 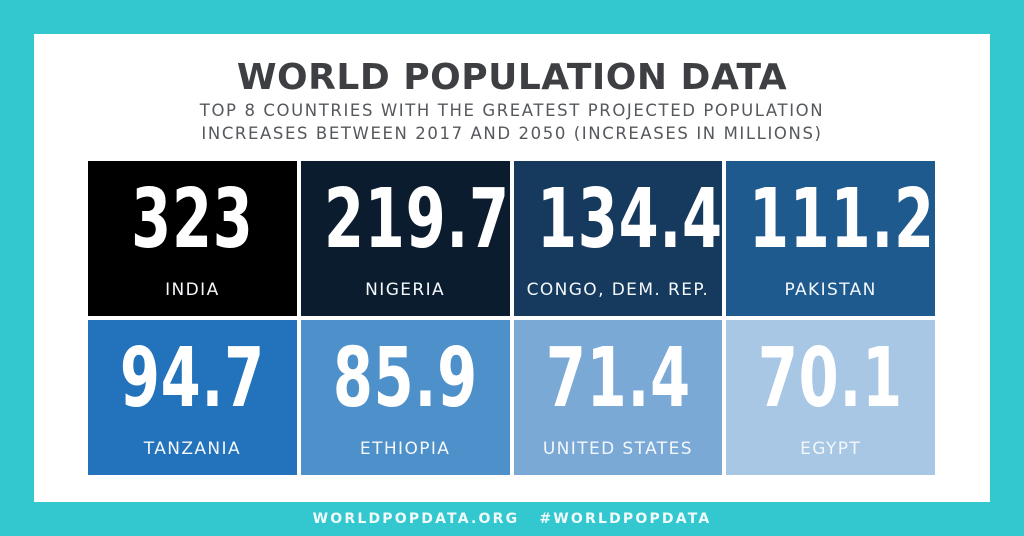 What do you see at coordinates (416, 519) in the screenshot?
I see `website-link: WORLDPOPDATA.ORG` at bounding box center [416, 519].